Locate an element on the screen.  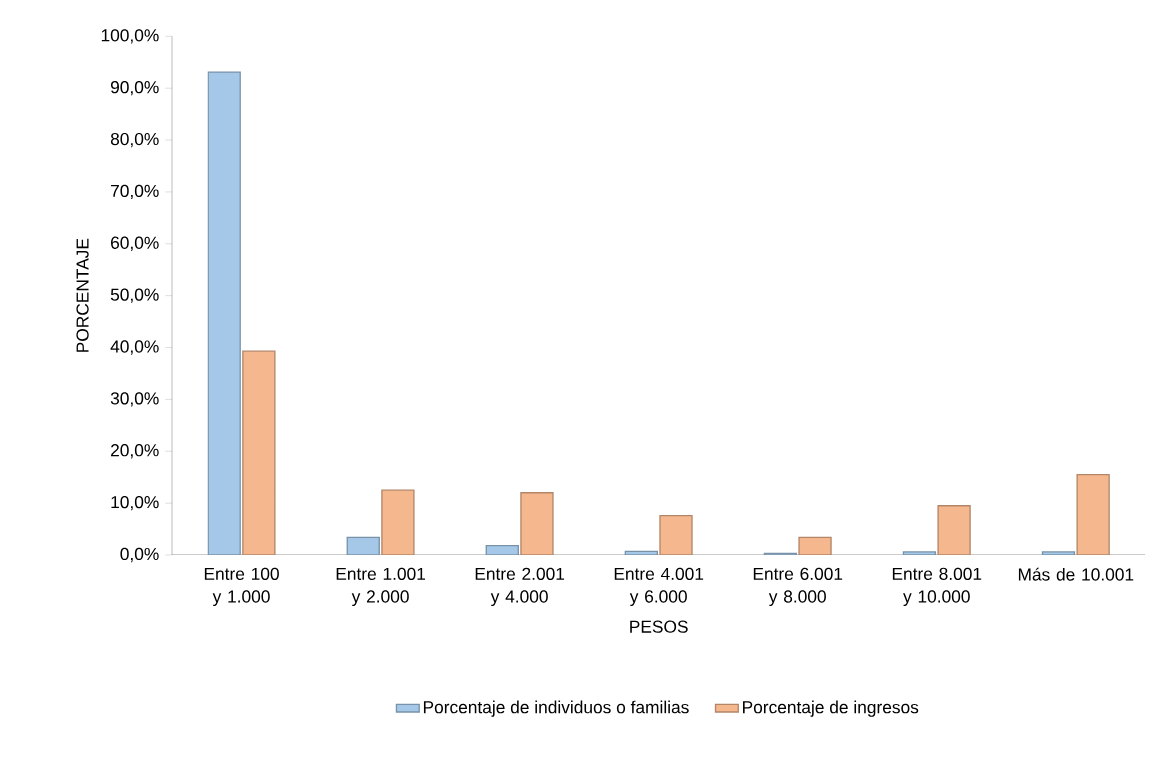
y-tick-label: 80,0% is located at coordinates (134, 140).